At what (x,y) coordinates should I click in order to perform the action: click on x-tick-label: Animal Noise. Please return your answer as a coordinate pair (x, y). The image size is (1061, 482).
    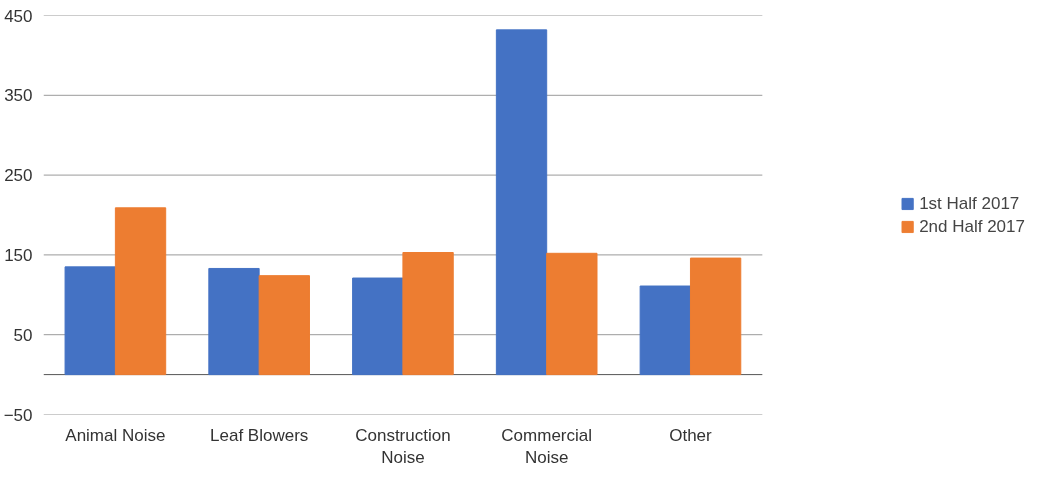
    Looking at the image, I should click on (115, 435).